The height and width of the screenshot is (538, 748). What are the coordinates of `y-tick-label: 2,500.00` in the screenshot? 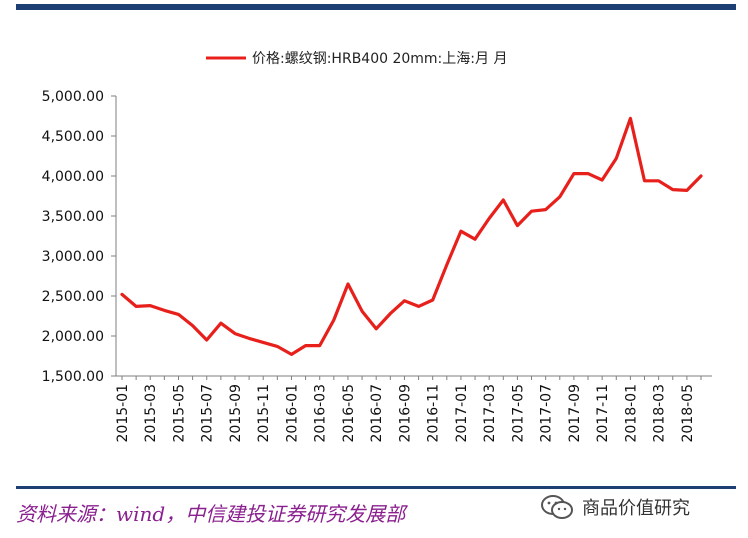 It's located at (73, 297).